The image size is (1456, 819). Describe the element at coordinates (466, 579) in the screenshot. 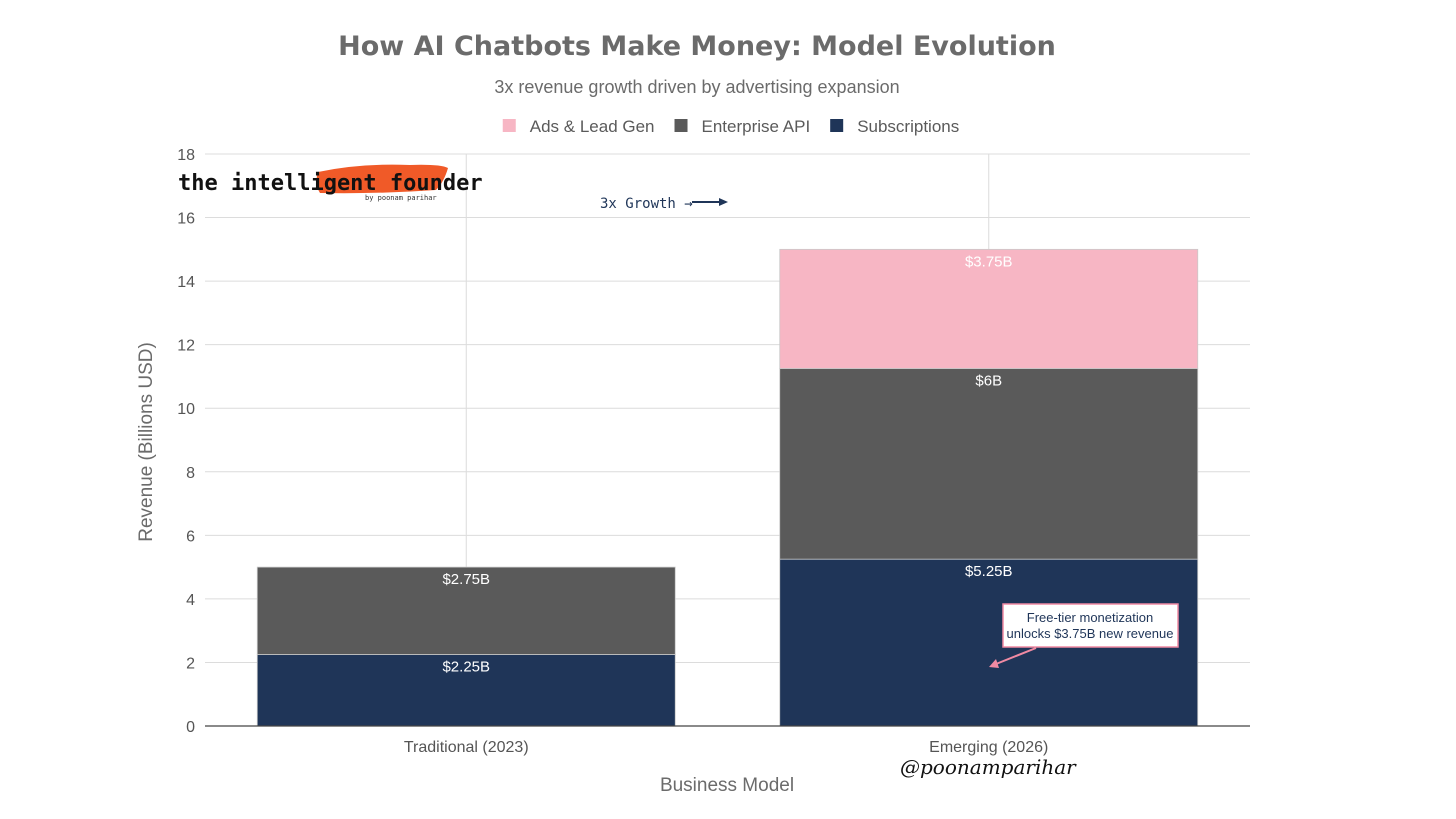

I see `bar-data-label: $2.75B` at that location.